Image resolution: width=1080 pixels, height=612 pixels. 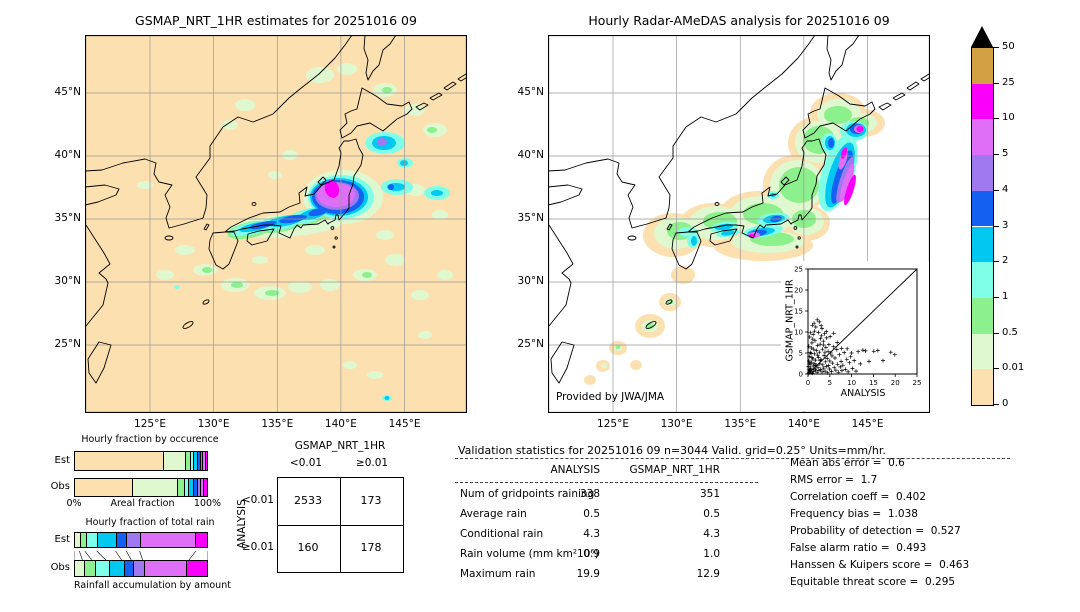 What do you see at coordinates (530, 92) in the screenshot?
I see `y-tick-label: 45°N` at bounding box center [530, 92].